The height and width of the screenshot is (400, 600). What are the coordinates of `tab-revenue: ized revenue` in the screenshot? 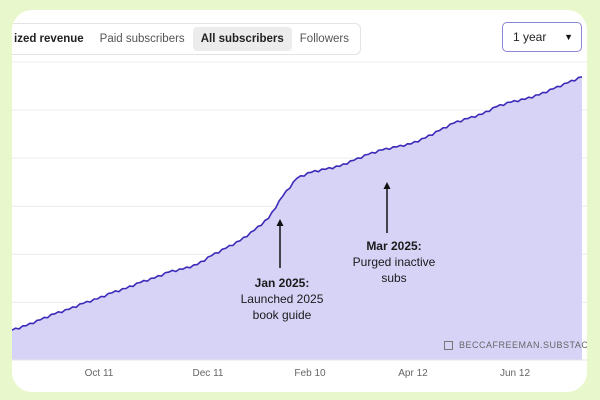 It's located at (49, 39).